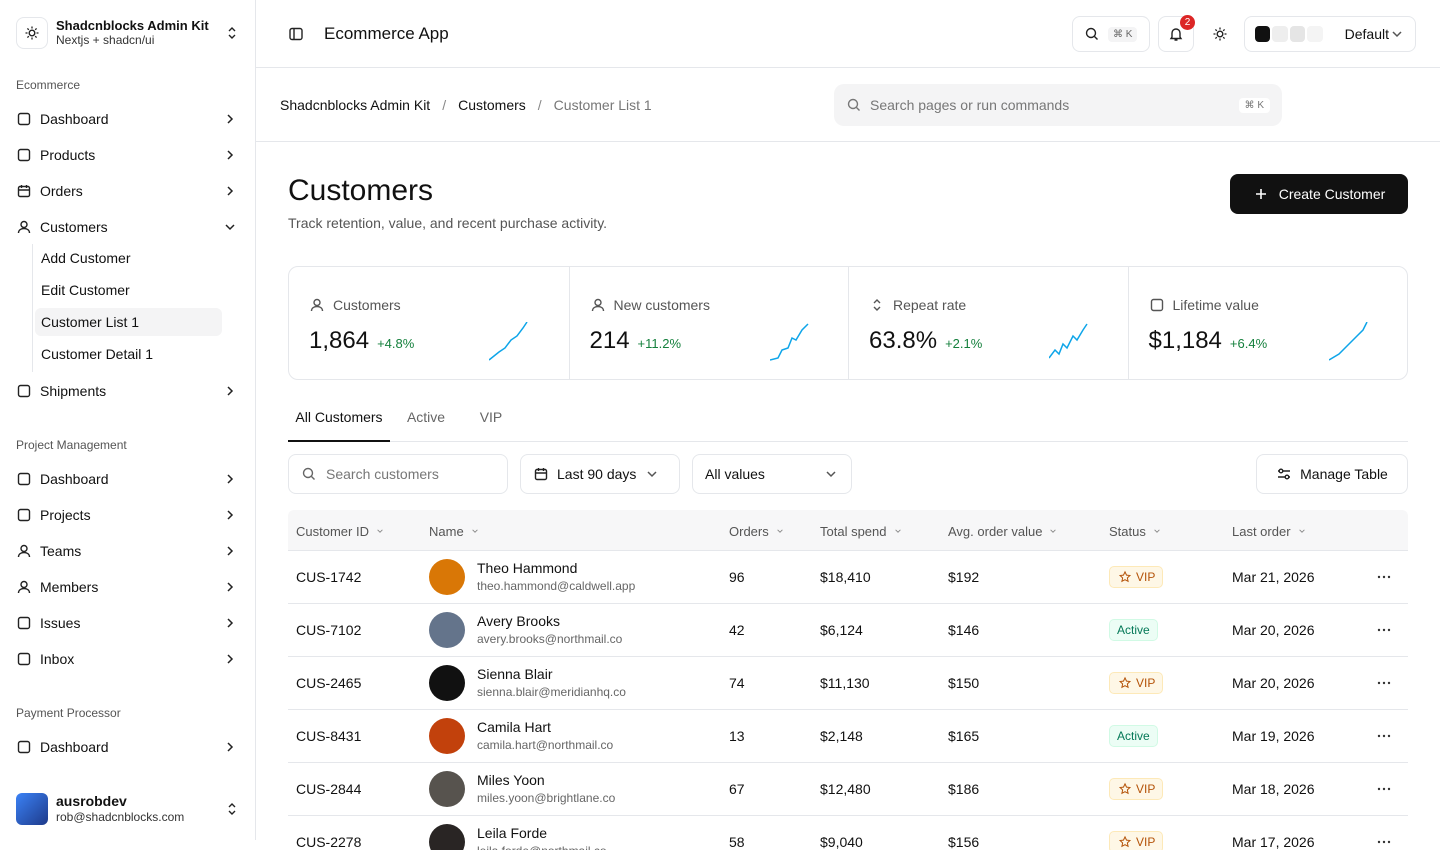 This screenshot has height=850, width=1440. I want to click on sub-nav-item: Add Customer, so click(86, 258).